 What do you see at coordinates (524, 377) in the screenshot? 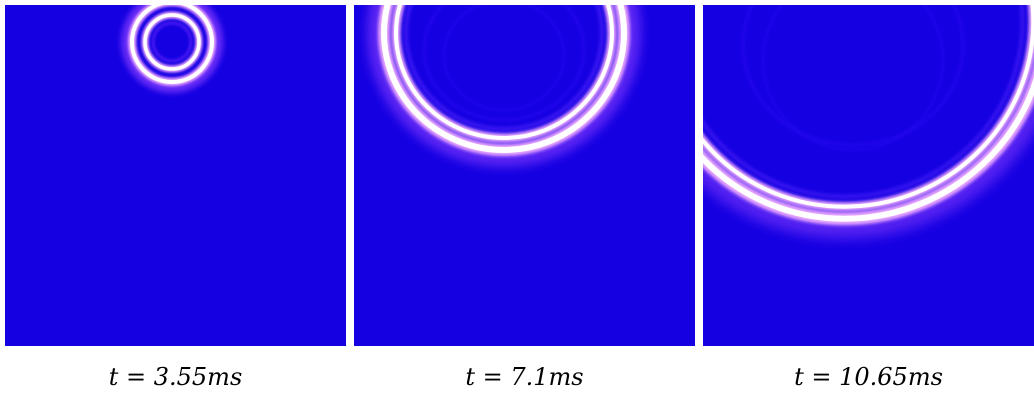
I see `time-caption-2: t = 7.1ms` at bounding box center [524, 377].